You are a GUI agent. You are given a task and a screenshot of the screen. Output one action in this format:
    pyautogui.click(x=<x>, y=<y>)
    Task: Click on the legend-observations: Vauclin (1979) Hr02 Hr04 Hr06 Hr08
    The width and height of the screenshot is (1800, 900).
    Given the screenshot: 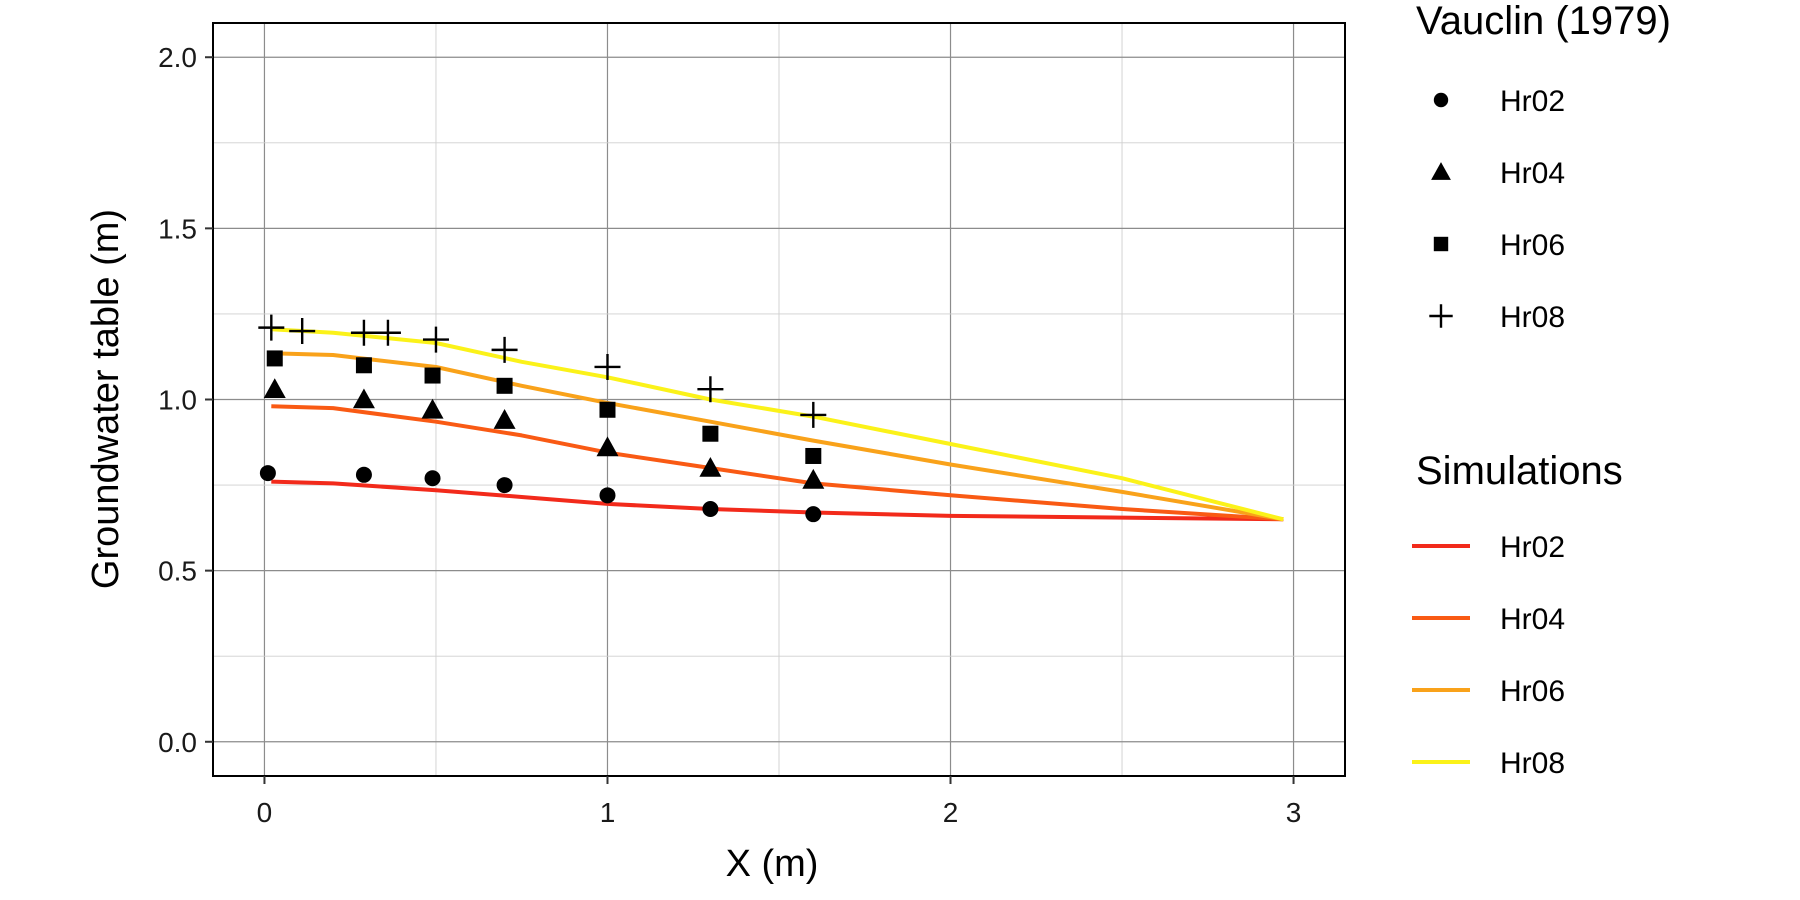 What is the action you would take?
    pyautogui.click(x=1543, y=167)
    